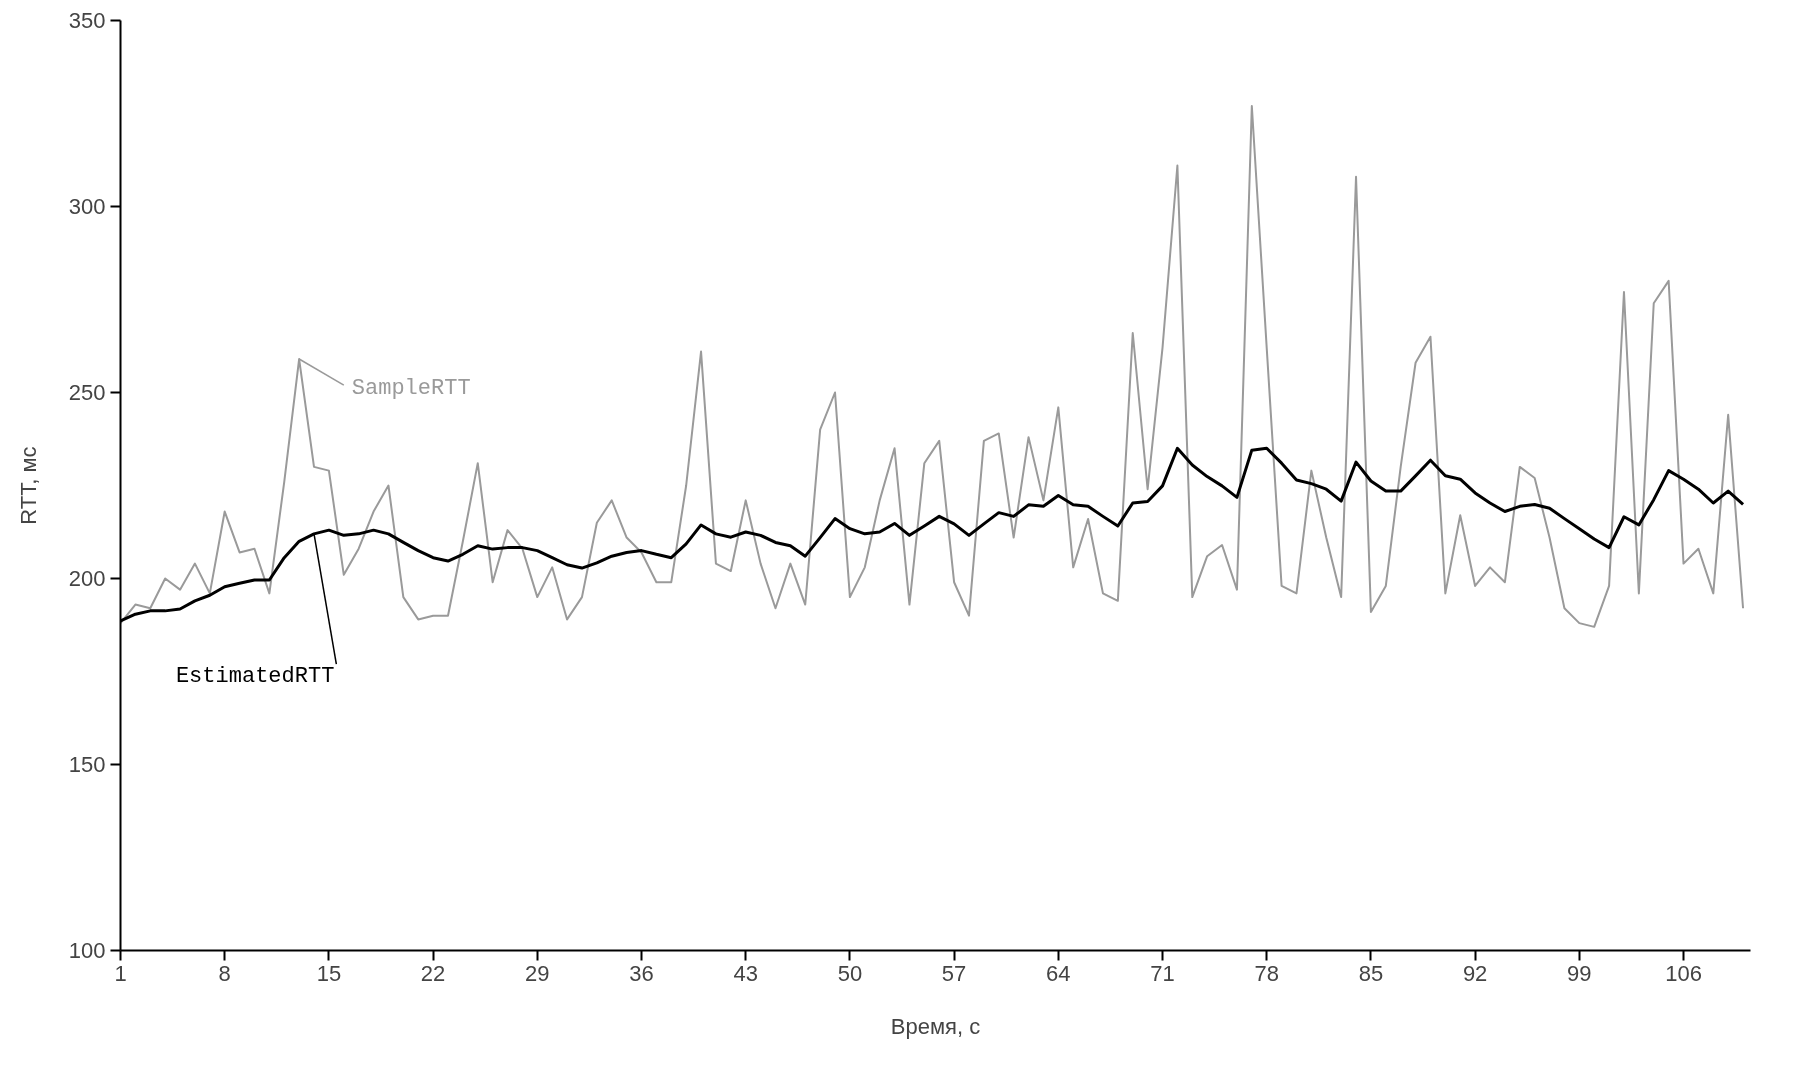  I want to click on x-tick-label: 99, so click(1579, 973).